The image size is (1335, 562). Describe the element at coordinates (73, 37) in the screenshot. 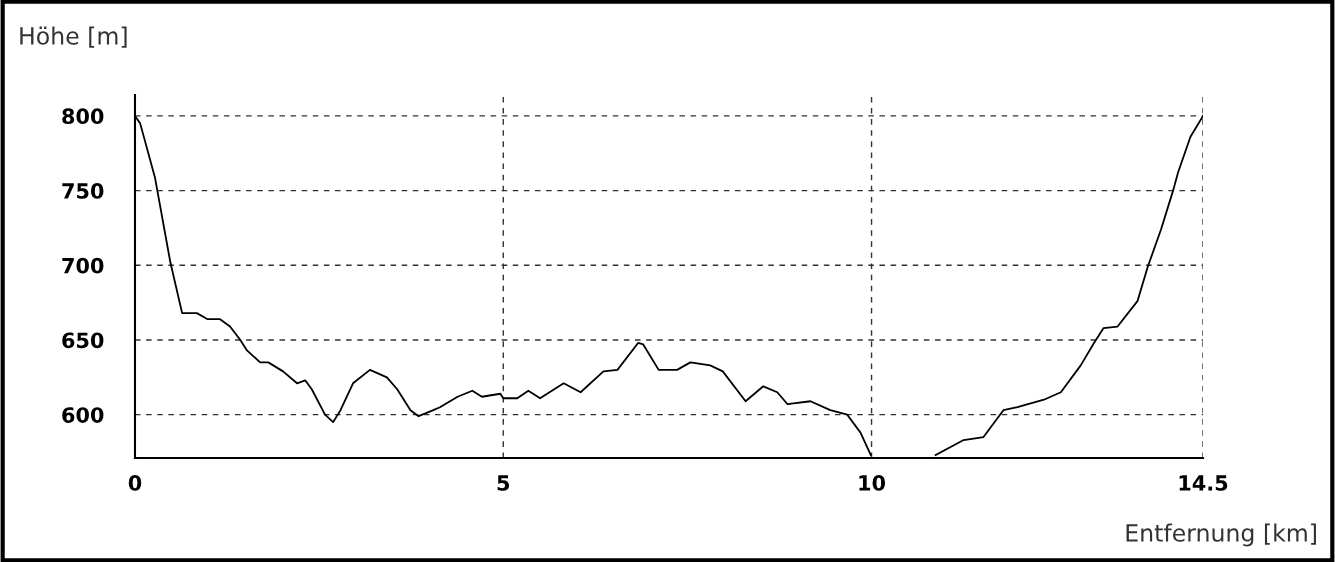

I see `y-axis-title: Höhe [m]` at that location.